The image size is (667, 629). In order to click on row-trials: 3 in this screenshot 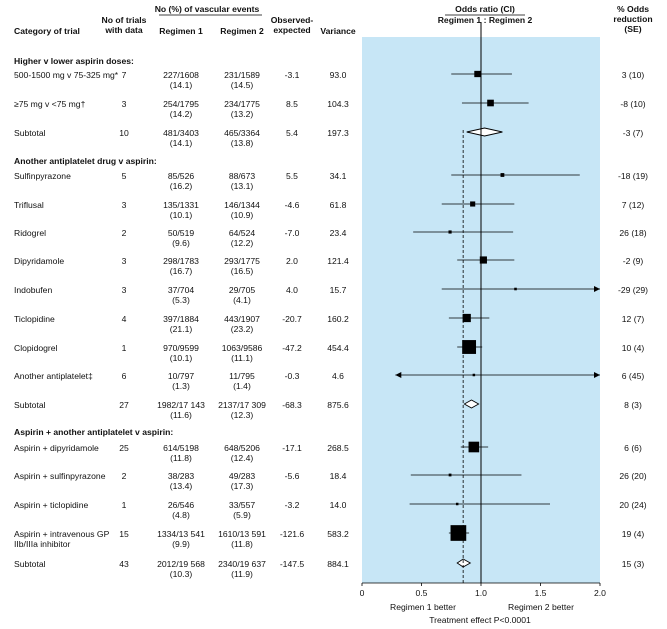, I will do `click(124, 104)`.